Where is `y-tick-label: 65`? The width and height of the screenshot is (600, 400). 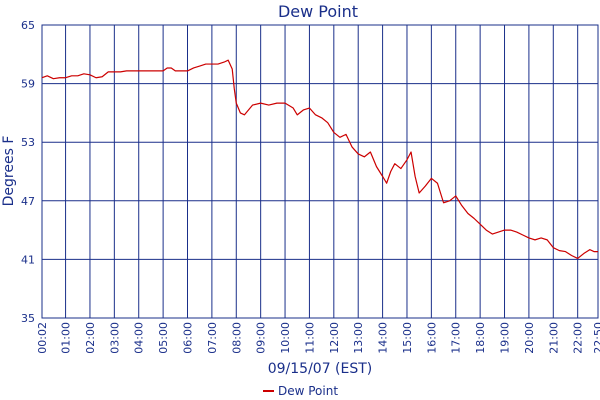
y-tick-label: 65 is located at coordinates (28, 25).